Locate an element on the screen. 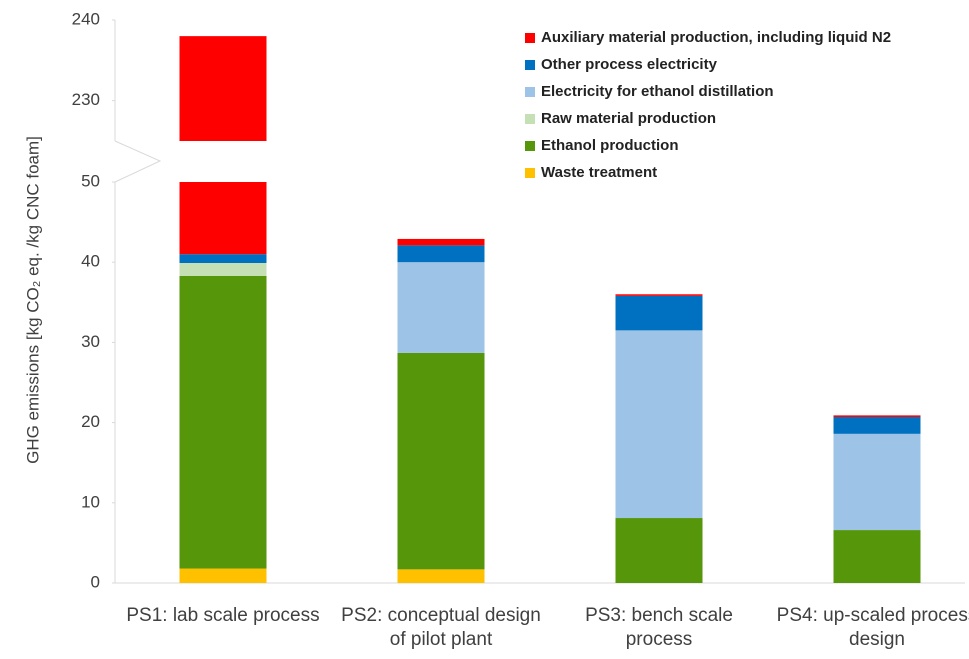 The image size is (969, 659). y-tick-label: 10 is located at coordinates (90, 501).